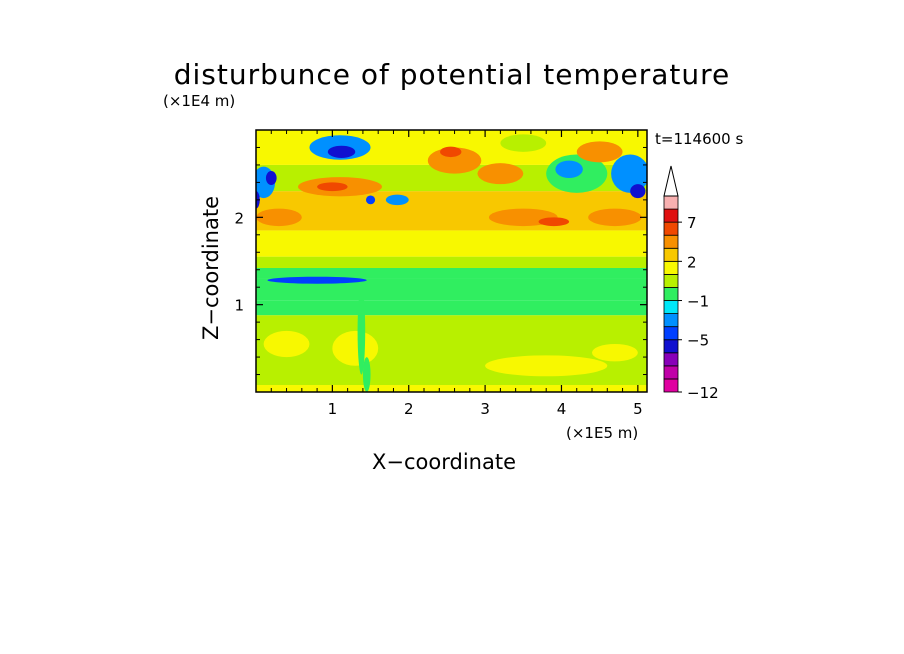  What do you see at coordinates (671, 181) in the screenshot?
I see `colorbar-extend-arrow` at bounding box center [671, 181].